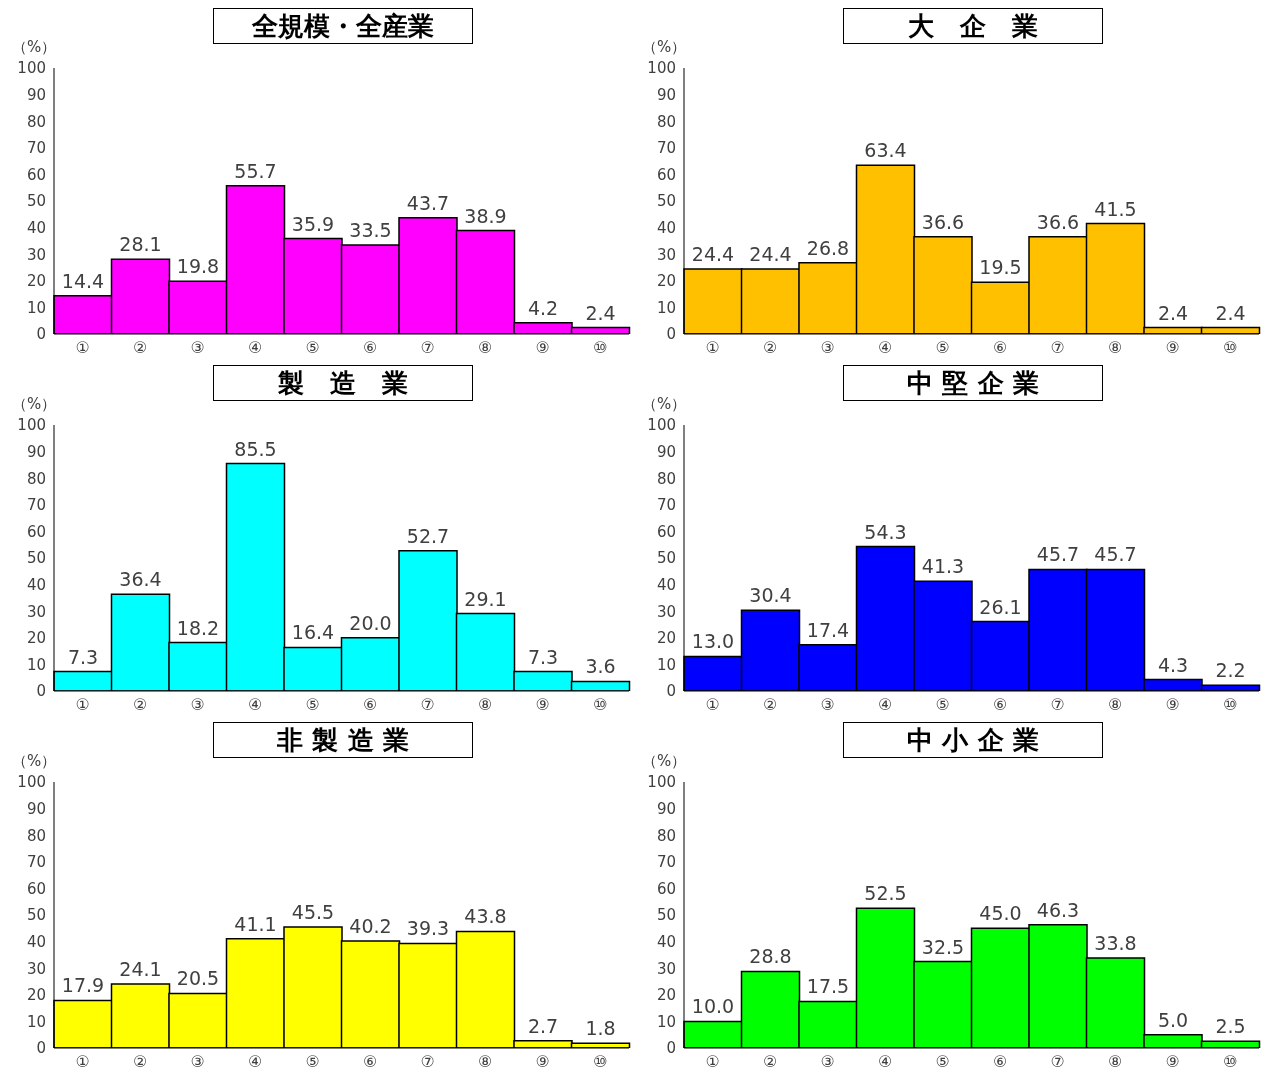 Image resolution: width=1271 pixels, height=1075 pixels. What do you see at coordinates (1000, 606) in the screenshot?
I see `data-label: 26.1` at bounding box center [1000, 606].